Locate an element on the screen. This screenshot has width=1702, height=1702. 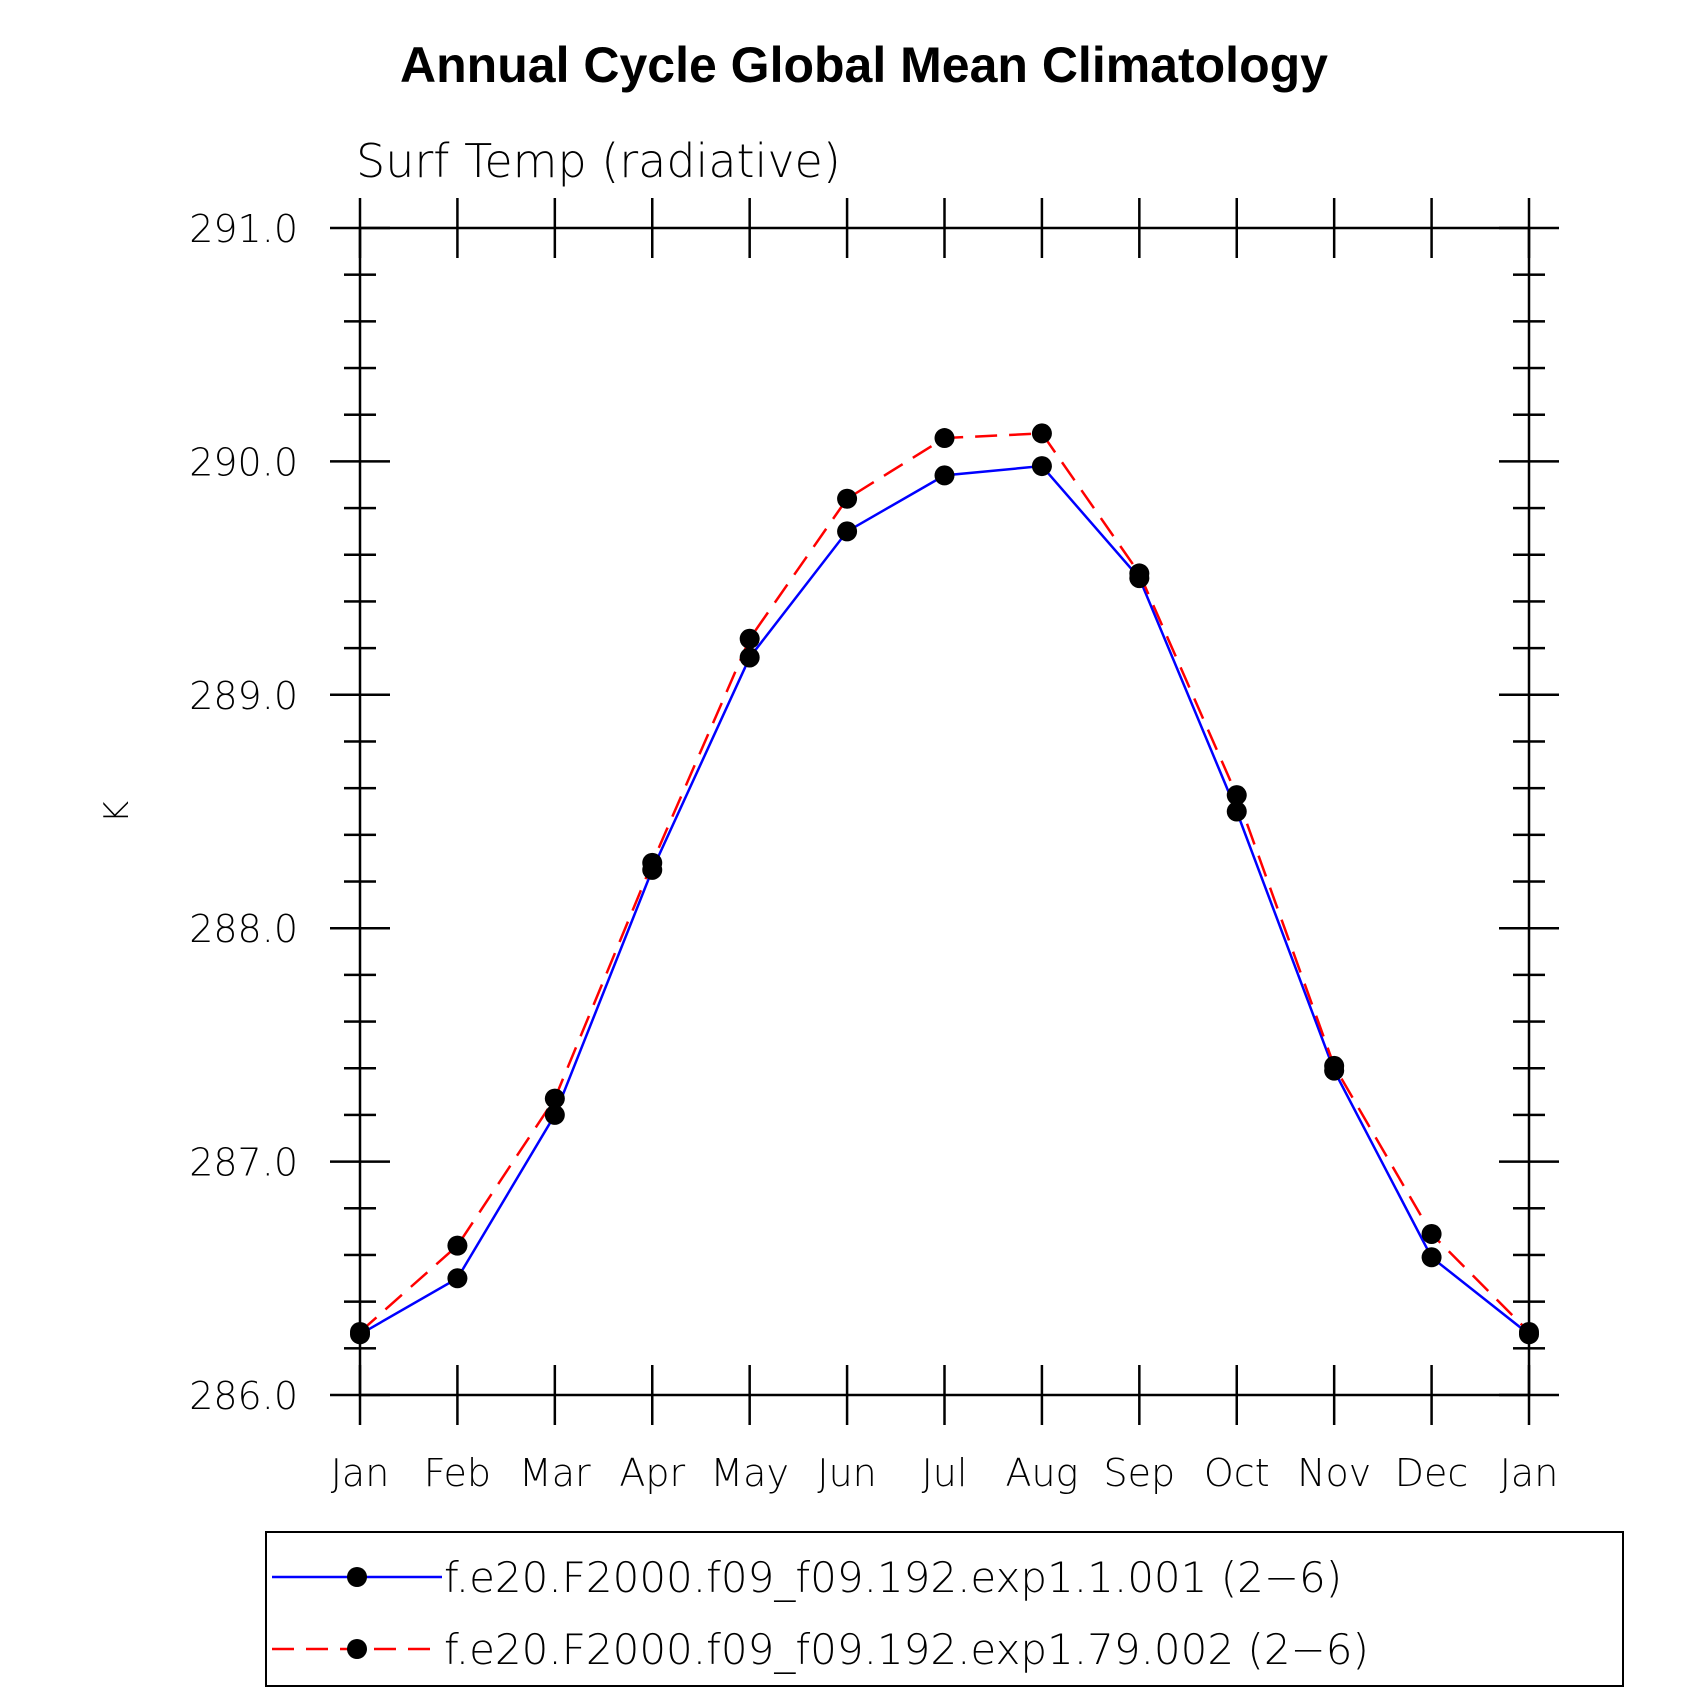
legend-box is located at coordinates (944, 1609).